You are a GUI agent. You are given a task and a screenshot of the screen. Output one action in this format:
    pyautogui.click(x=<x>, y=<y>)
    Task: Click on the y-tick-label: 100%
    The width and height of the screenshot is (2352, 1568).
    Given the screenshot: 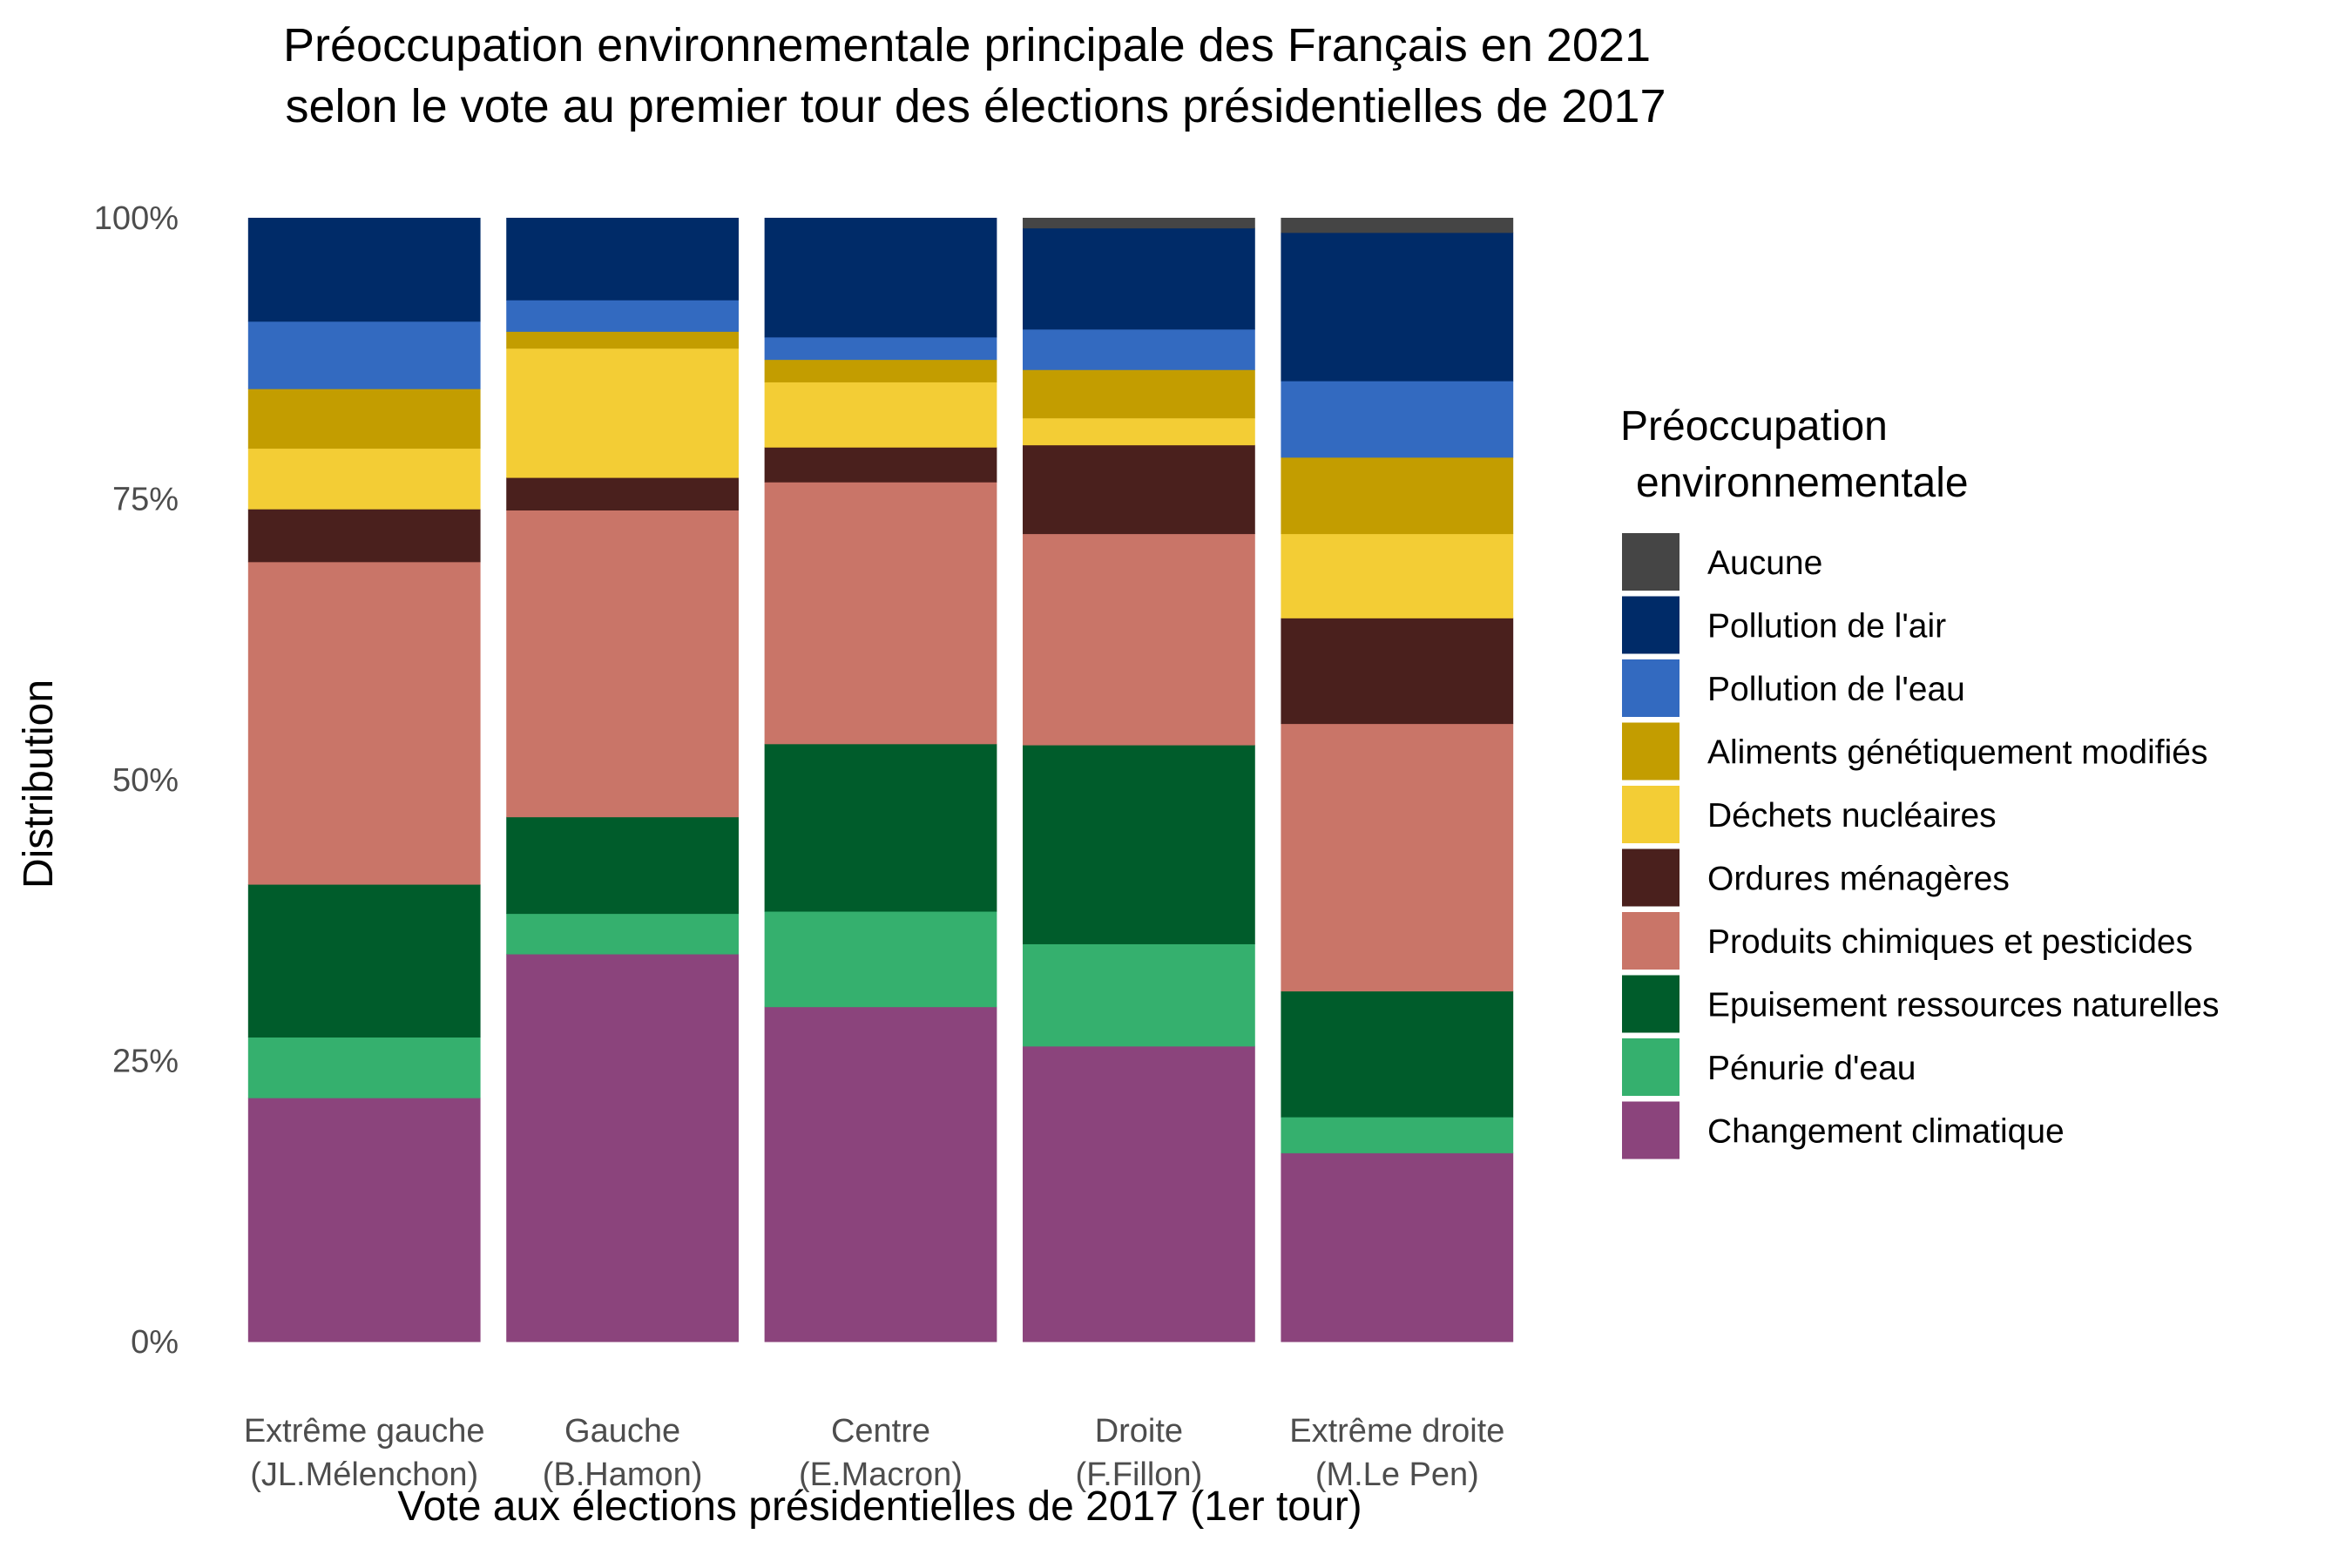 What is the action you would take?
    pyautogui.click(x=136, y=218)
    